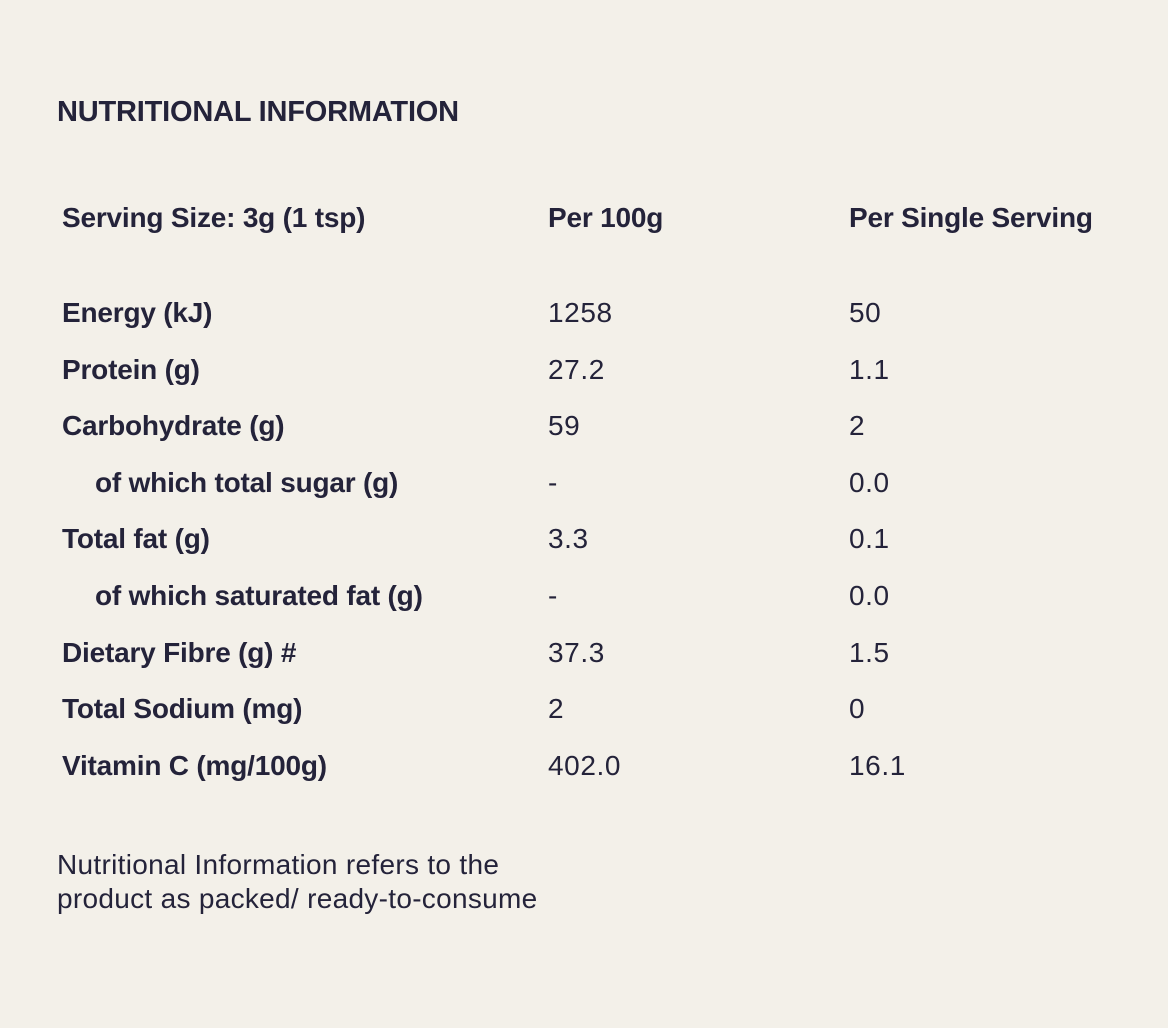 Image resolution: width=1168 pixels, height=1028 pixels. What do you see at coordinates (877, 765) in the screenshot?
I see `per-serving-value: 16.1` at bounding box center [877, 765].